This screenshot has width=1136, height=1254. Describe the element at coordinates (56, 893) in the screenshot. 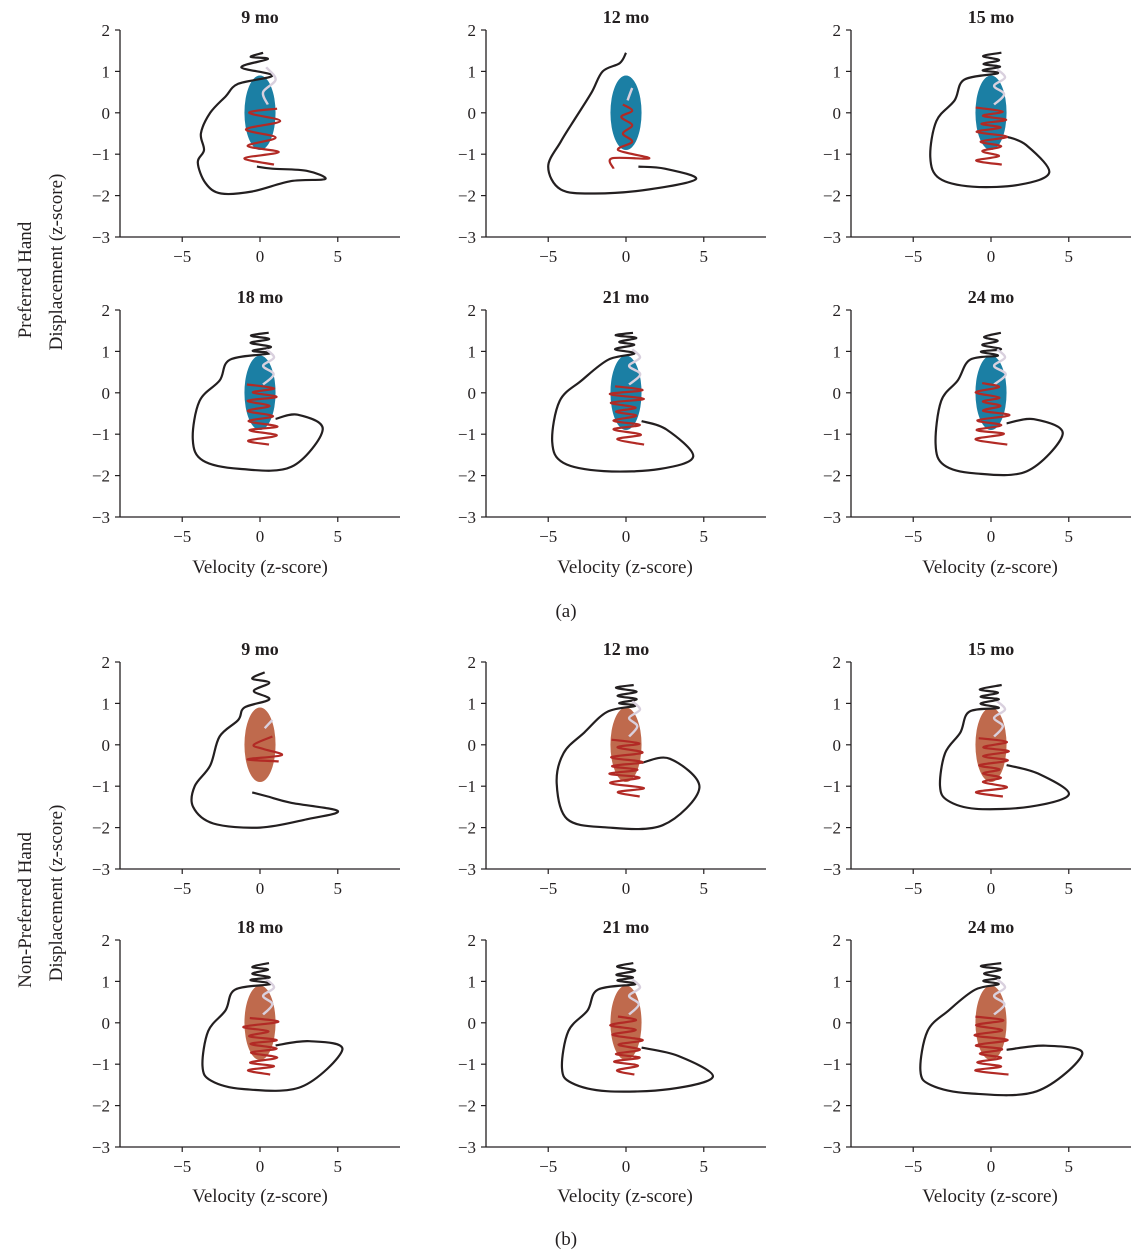

I see `ylabel-part-b-line2: Displacement (z-score)` at that location.